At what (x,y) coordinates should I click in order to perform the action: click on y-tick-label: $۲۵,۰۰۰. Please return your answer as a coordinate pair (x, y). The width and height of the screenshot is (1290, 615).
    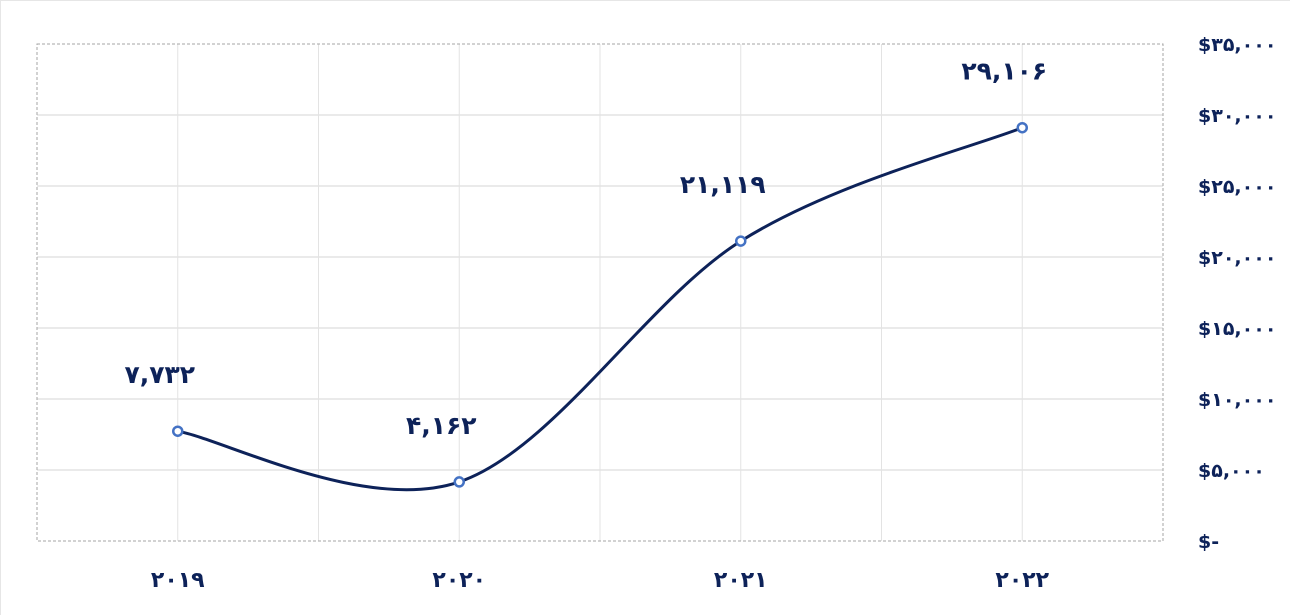
    Looking at the image, I should click on (1237, 187).